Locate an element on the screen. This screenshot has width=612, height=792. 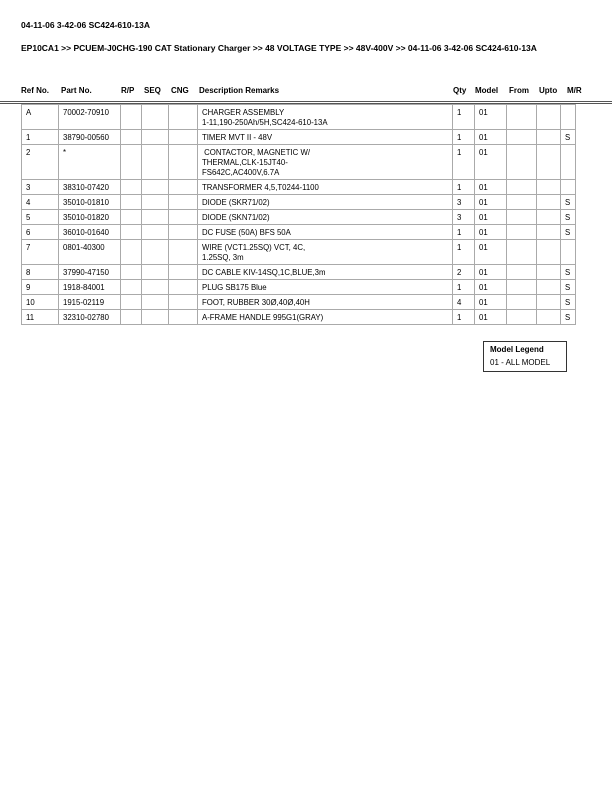
cell-desc: DC FUSE (50A) BFS 50A is located at coordinates (325, 232).